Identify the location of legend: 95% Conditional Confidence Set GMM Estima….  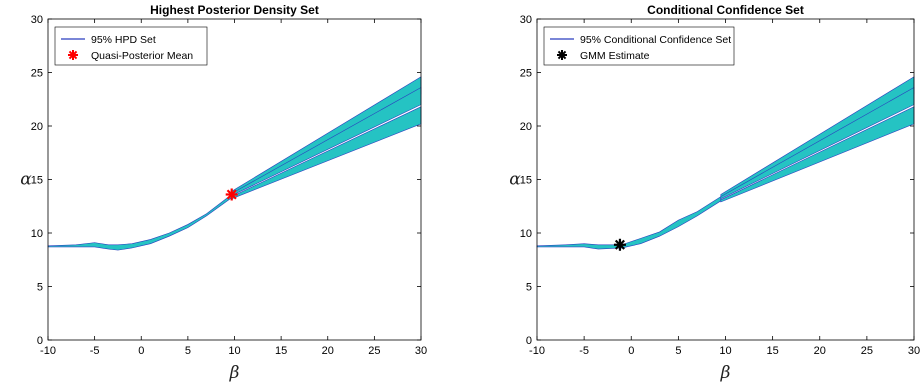
(639, 46).